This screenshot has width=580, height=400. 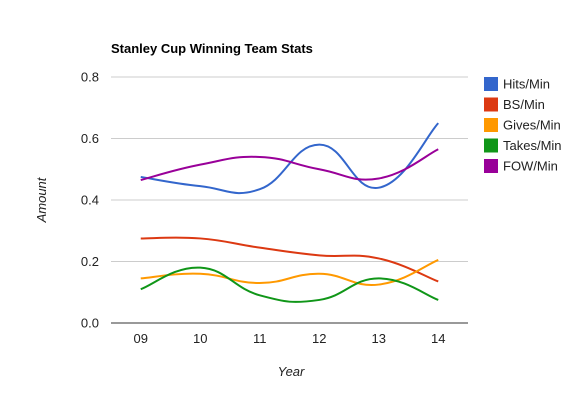 What do you see at coordinates (491, 104) in the screenshot?
I see `legend-swatch-bs-min` at bounding box center [491, 104].